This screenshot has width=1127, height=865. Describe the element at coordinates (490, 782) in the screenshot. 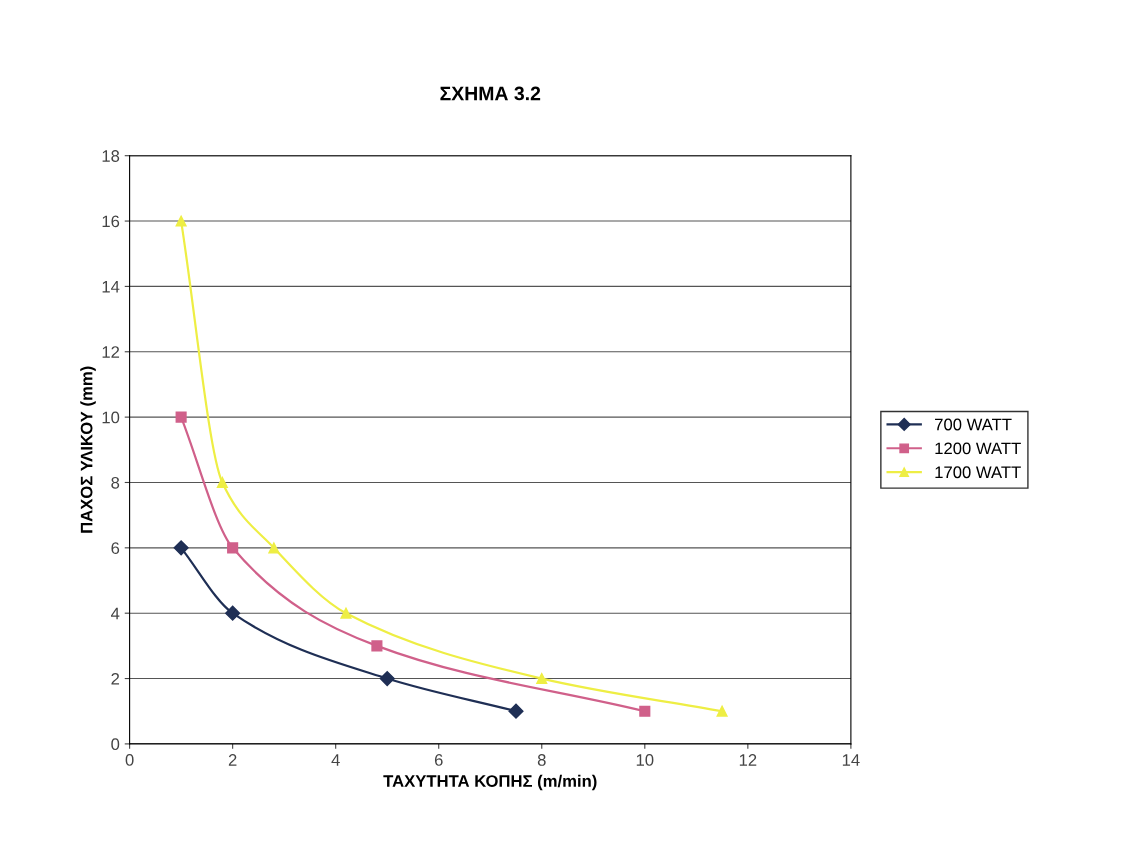

I see `x-axis-title: ΤΑΧΥΤΗΤΑ ΚΟΠΗΣ (m/min)` at that location.